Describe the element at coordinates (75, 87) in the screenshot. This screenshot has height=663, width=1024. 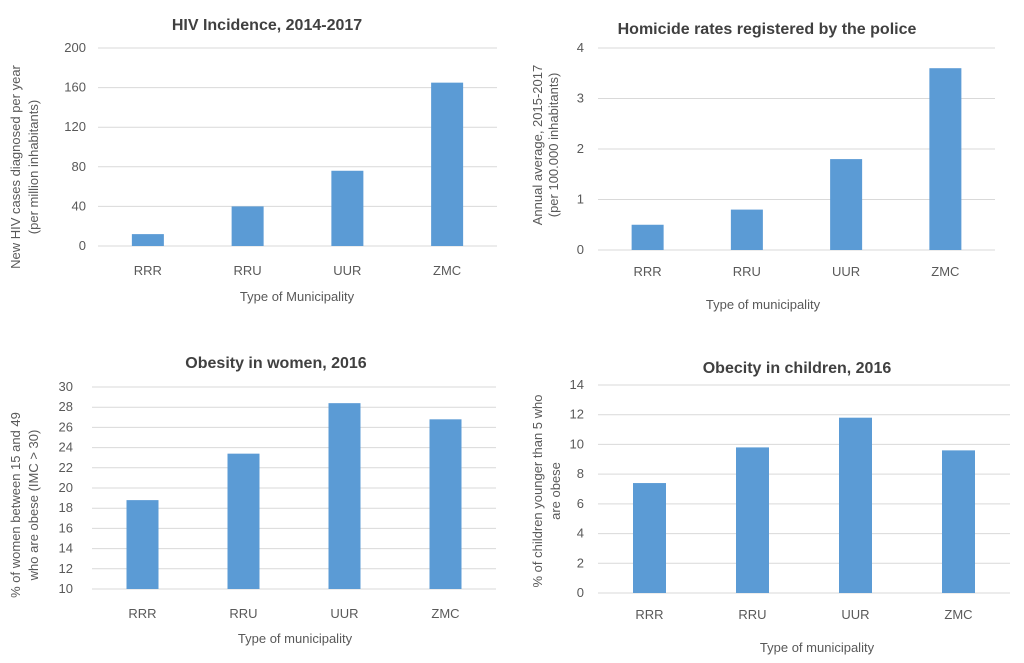
I see `y-tick-label: 160` at that location.